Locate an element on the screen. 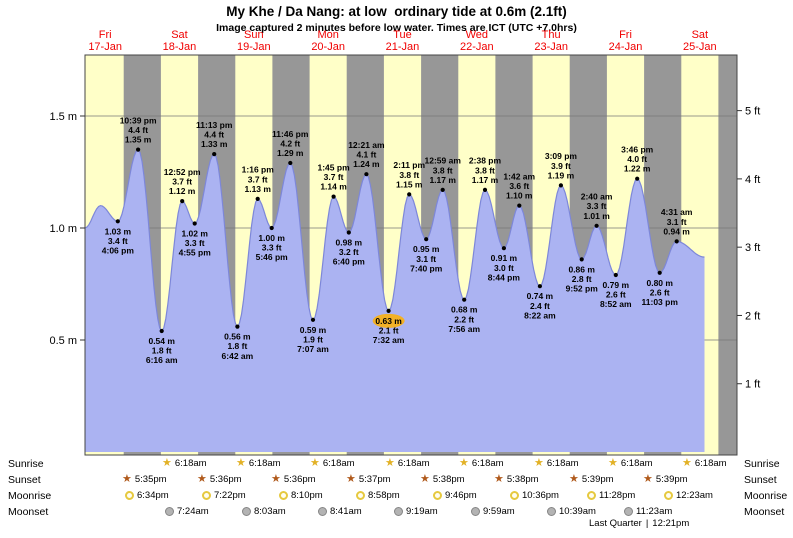 The image size is (793, 538). sunset-time: 5:36pm is located at coordinates (299, 479).